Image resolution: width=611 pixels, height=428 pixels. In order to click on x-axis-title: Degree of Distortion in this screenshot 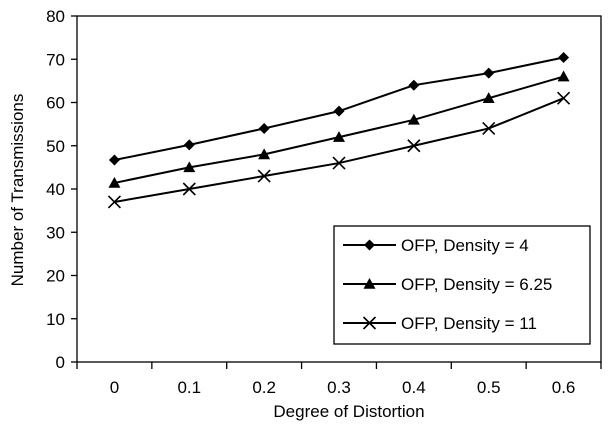, I will do `click(348, 411)`.